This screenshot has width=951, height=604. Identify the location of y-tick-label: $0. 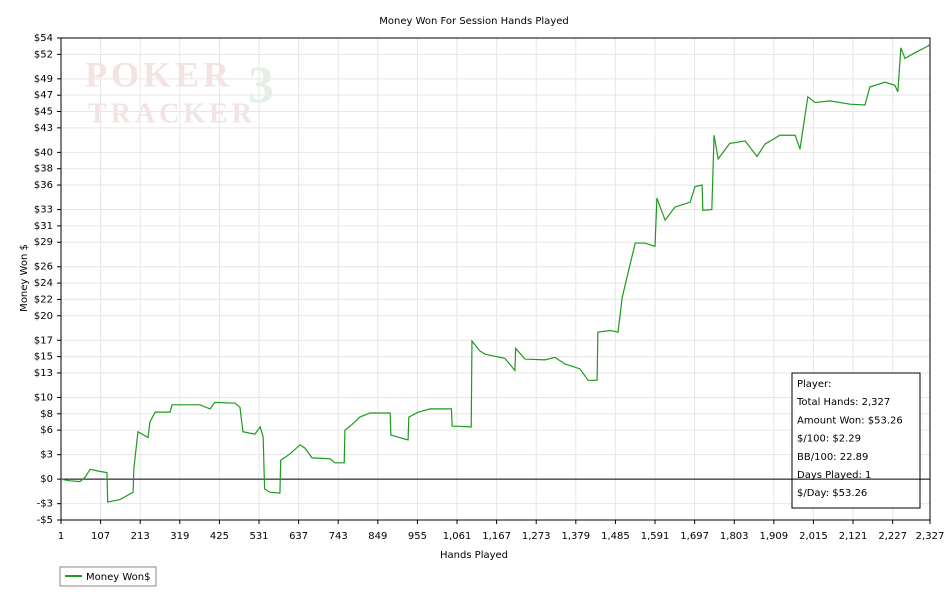
(46, 479).